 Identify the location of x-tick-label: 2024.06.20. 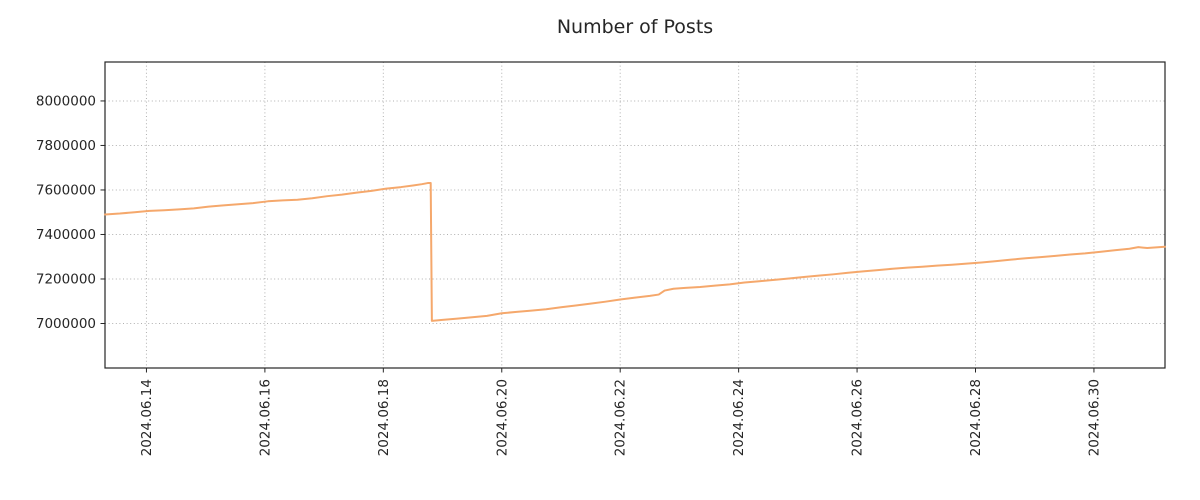
(502, 417).